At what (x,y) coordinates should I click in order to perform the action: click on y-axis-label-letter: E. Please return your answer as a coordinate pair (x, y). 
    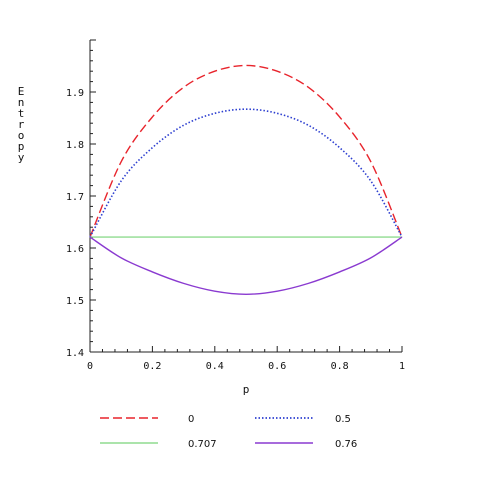
    Looking at the image, I should click on (21, 91).